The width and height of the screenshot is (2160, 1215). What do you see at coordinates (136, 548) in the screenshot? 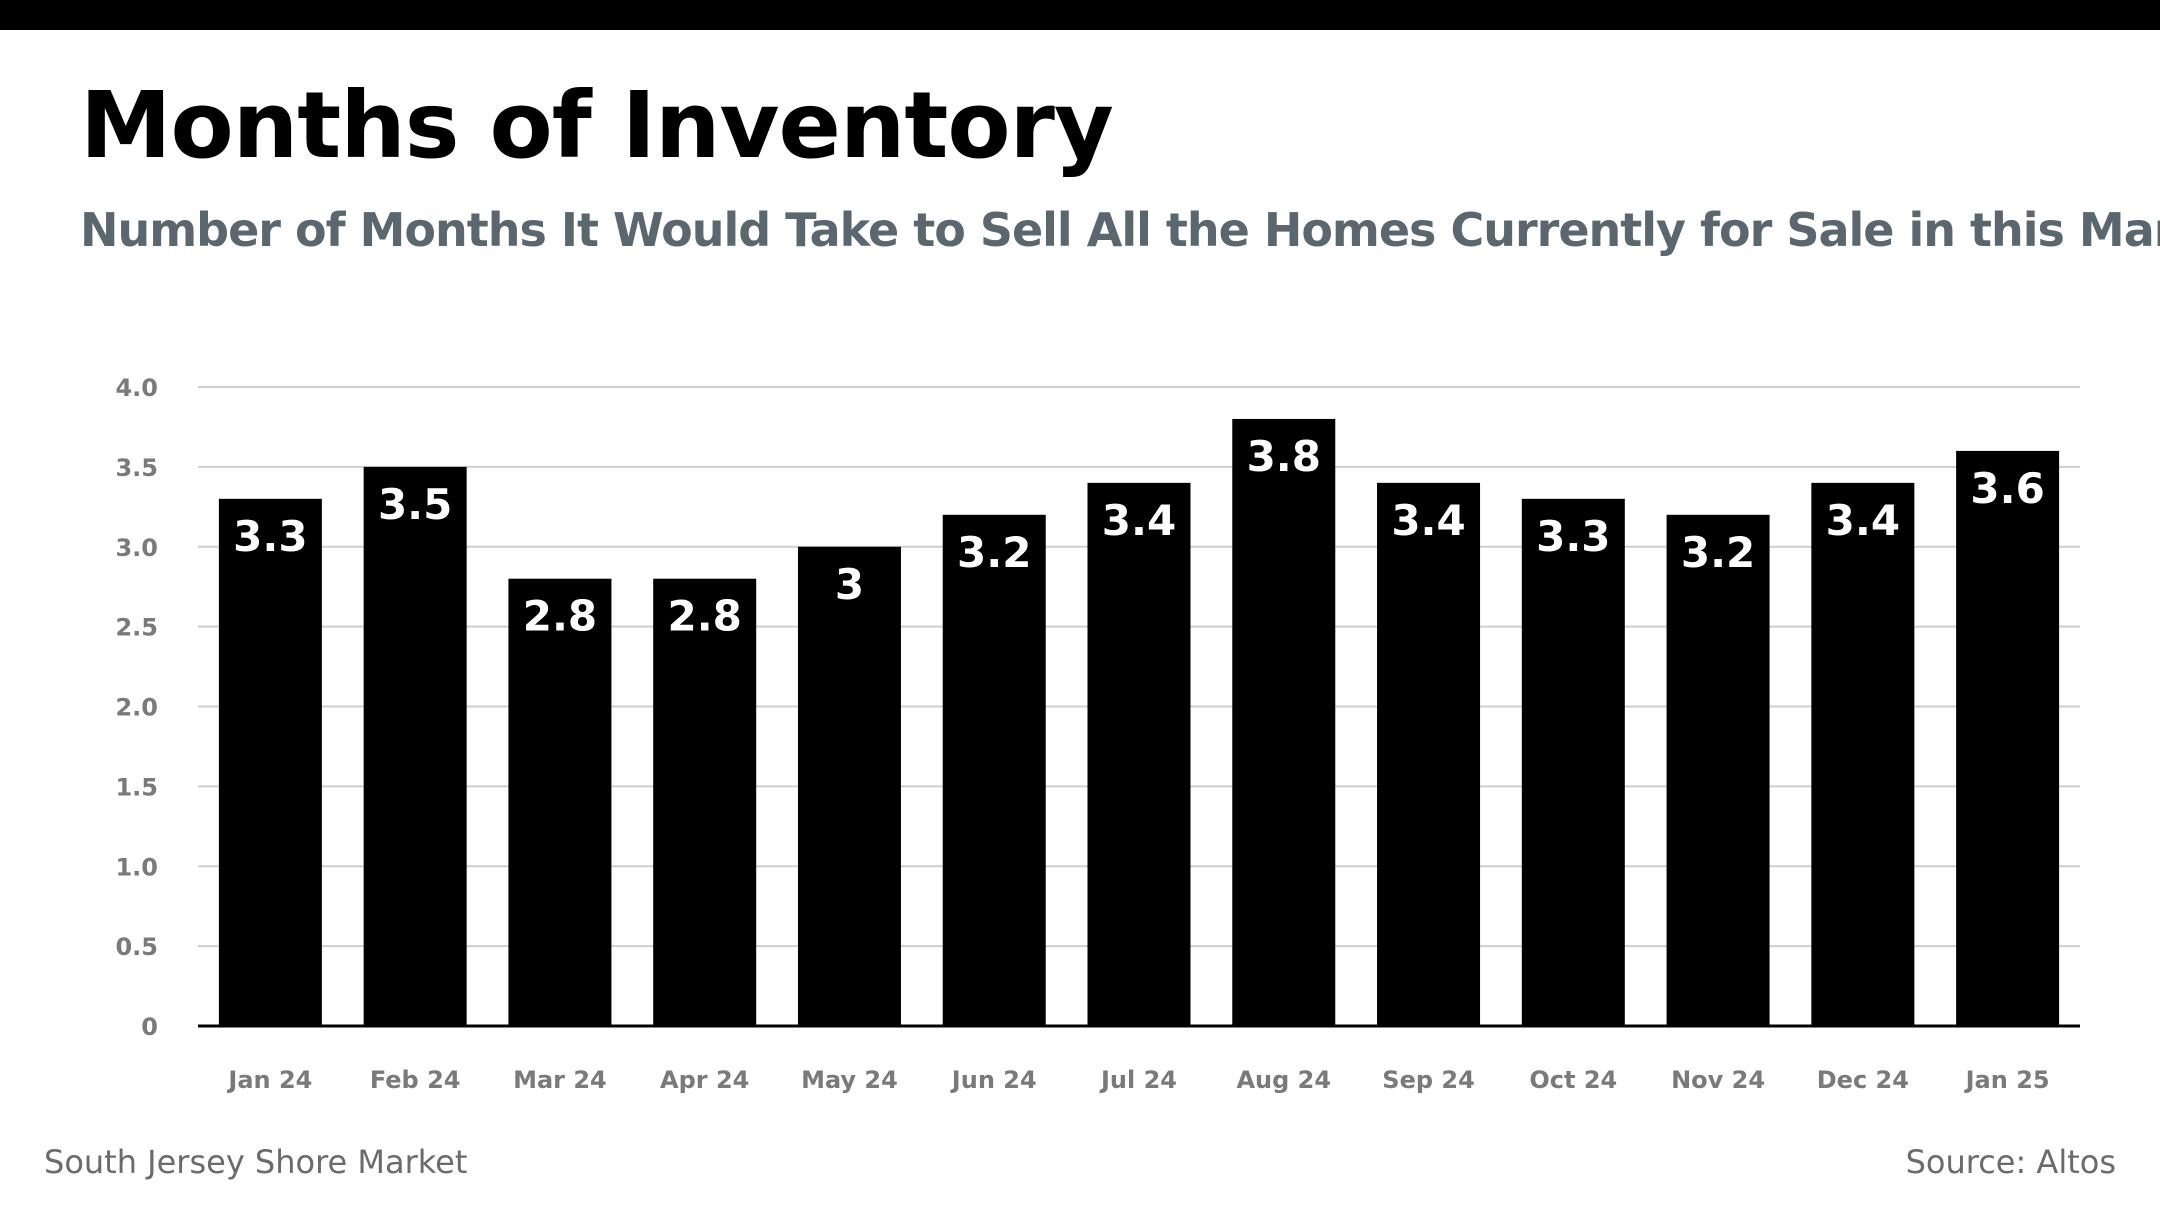
I see `y-tick-label: 3.0` at bounding box center [136, 548].